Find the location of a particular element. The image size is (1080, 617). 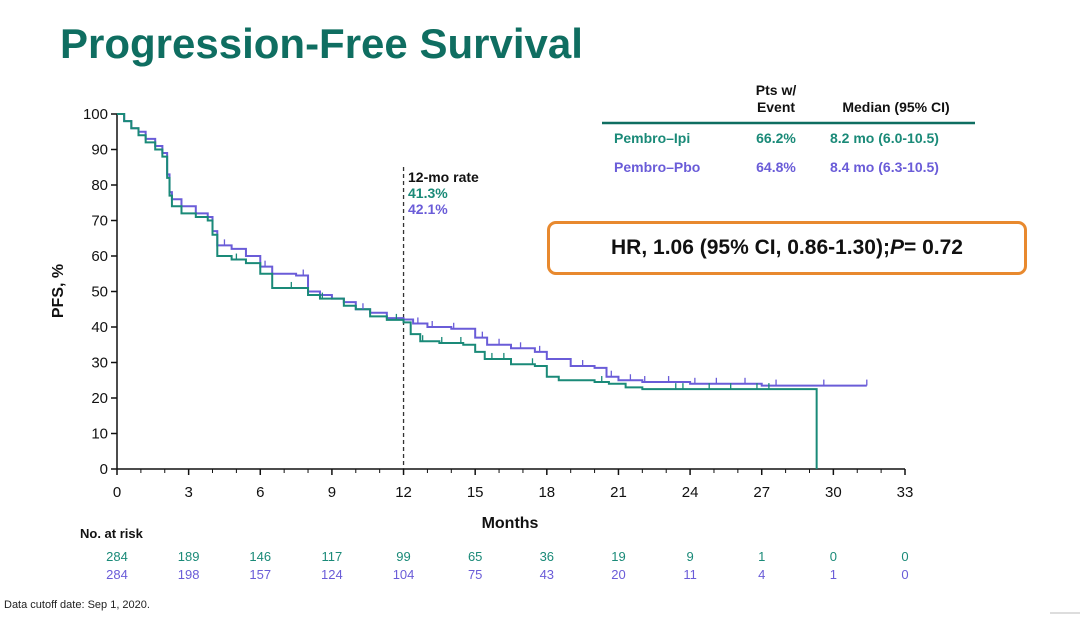

y-tick-label: 100 is located at coordinates (95, 114).